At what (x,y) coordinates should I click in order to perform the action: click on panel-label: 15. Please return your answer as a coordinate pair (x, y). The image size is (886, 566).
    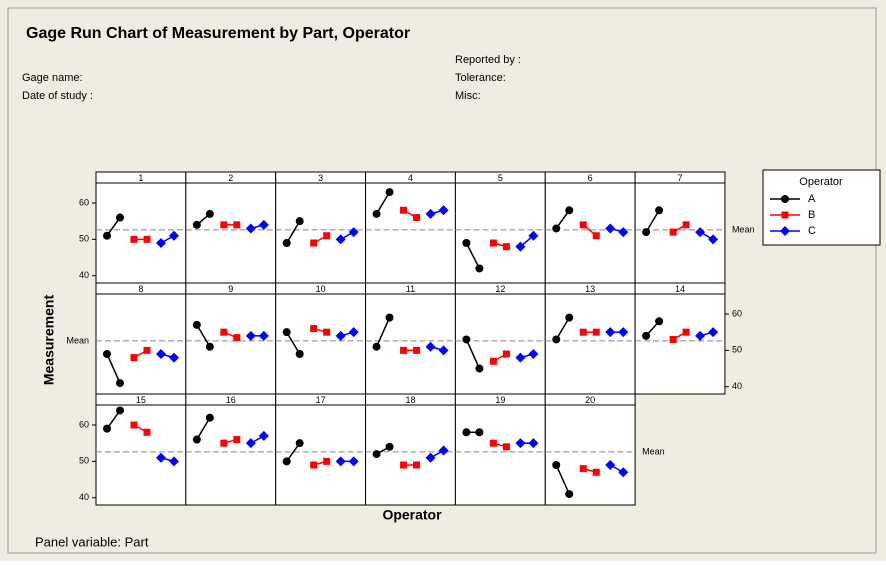
    Looking at the image, I should click on (141, 400).